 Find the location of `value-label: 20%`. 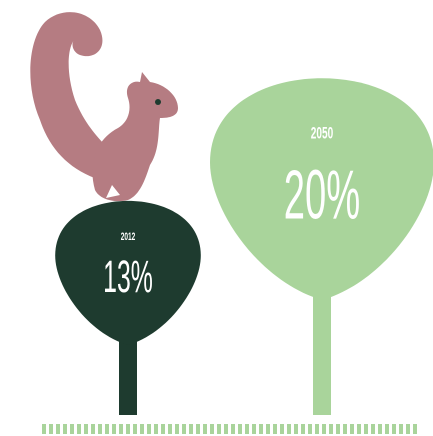

value-label: 20% is located at coordinates (322, 194).